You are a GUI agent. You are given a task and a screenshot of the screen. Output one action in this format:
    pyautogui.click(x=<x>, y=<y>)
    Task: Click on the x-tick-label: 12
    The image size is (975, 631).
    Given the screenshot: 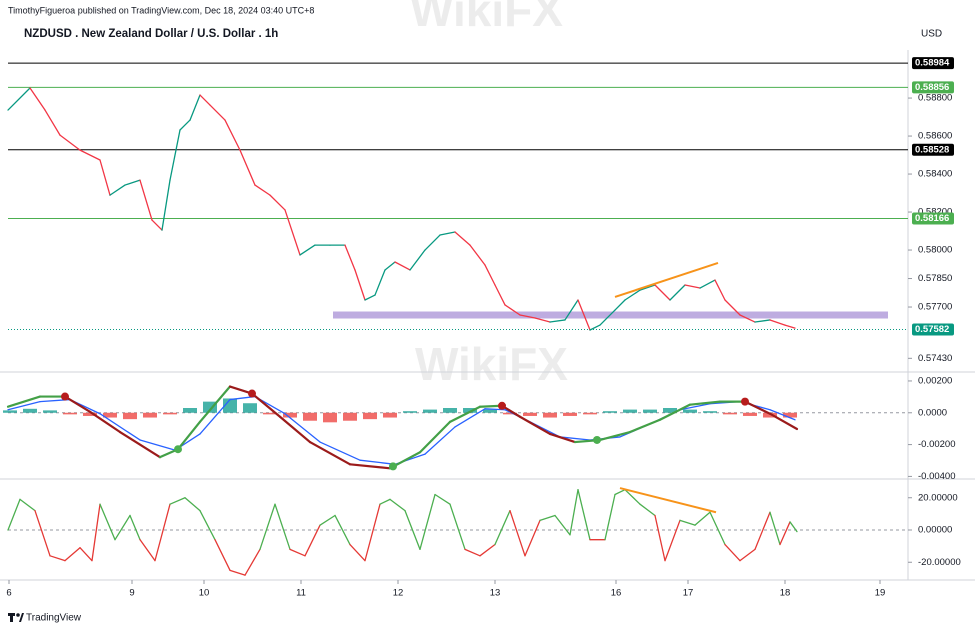 What is the action you would take?
    pyautogui.click(x=398, y=593)
    